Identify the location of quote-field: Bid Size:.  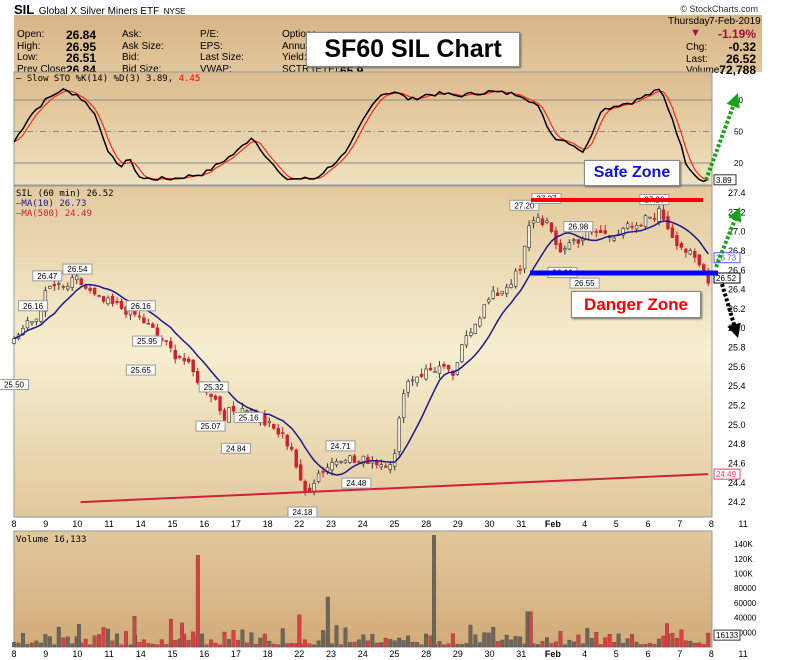
(142, 69).